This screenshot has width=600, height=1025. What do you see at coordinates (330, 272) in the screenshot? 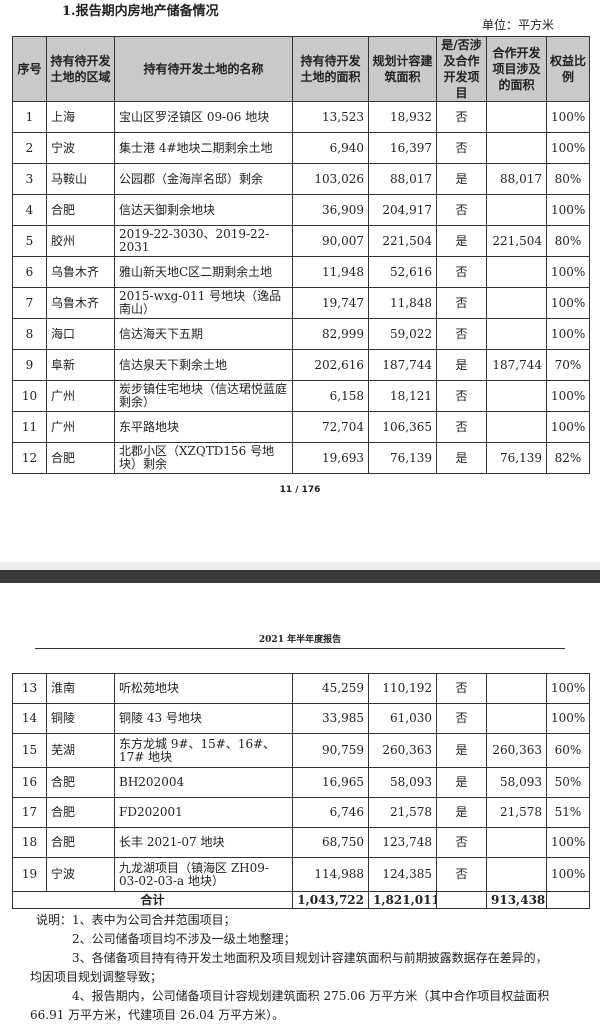
I see `cell-land: 11,948` at bounding box center [330, 272].